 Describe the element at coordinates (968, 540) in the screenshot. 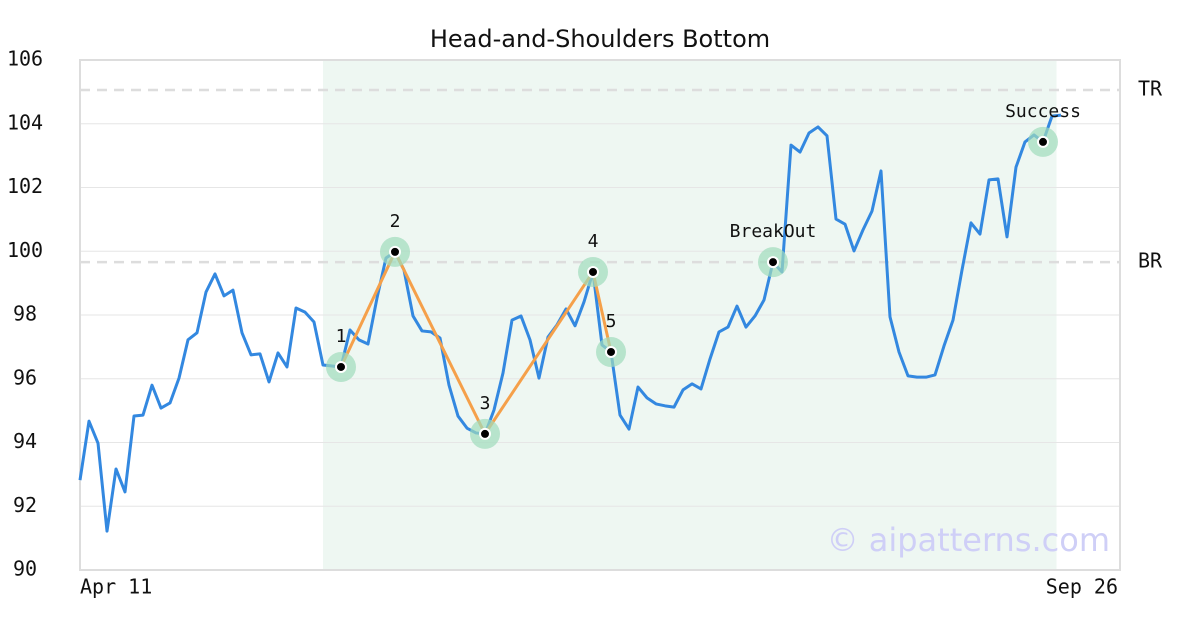

I see `watermark: © aipatterns.com` at that location.